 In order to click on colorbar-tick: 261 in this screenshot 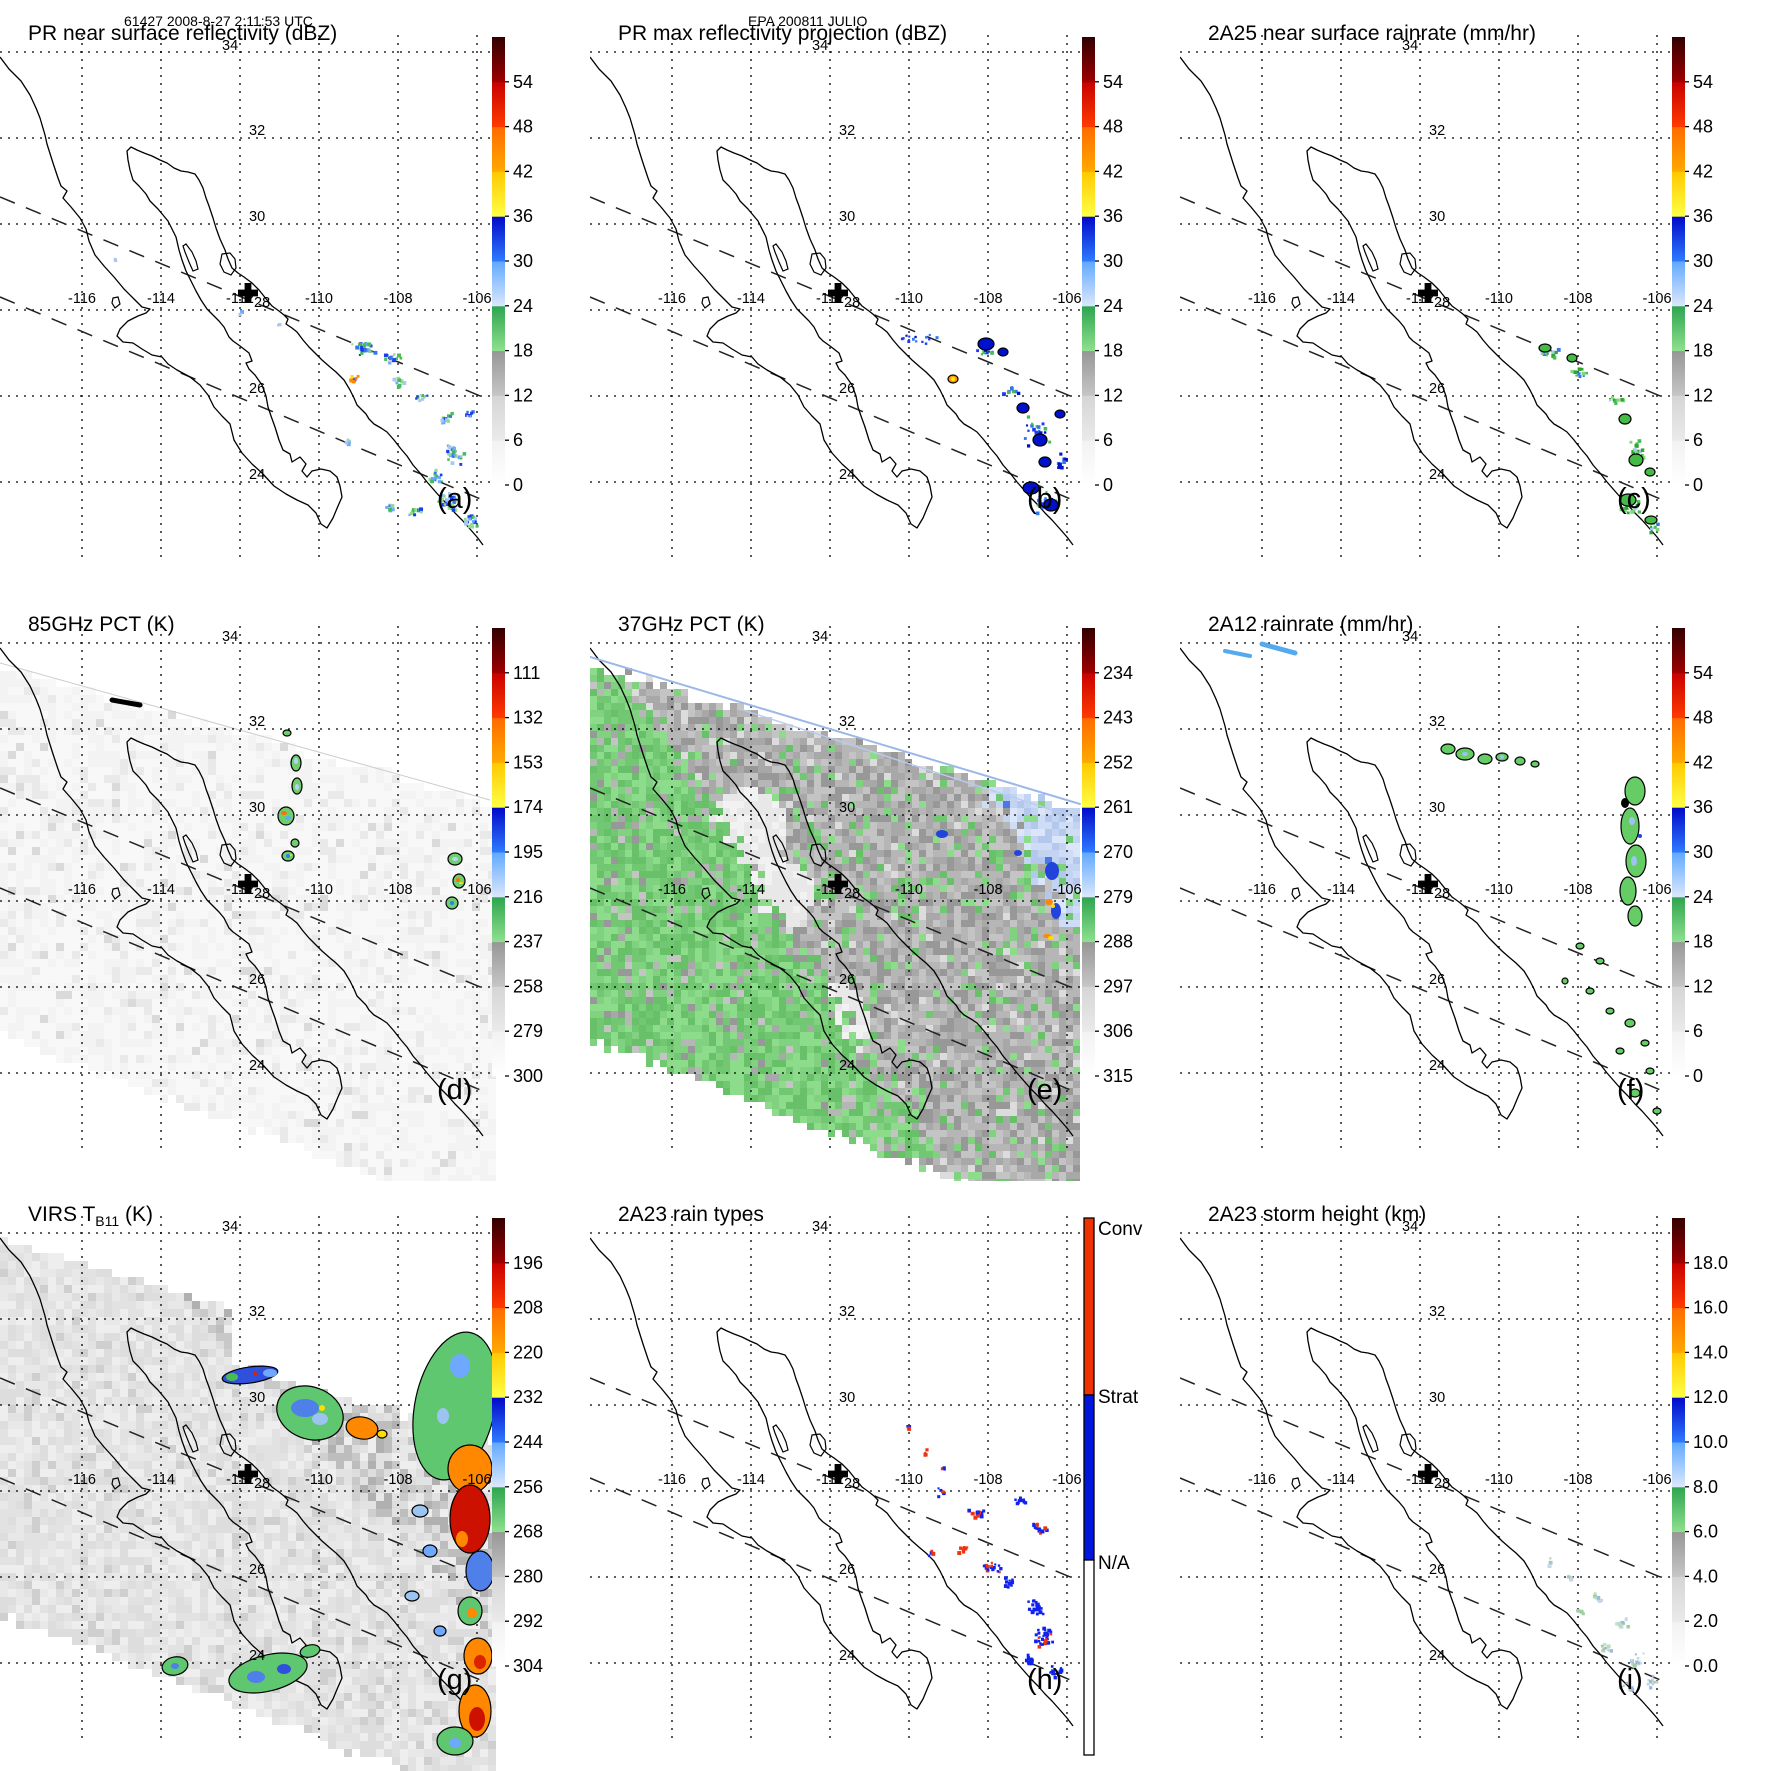, I will do `click(1118, 807)`.